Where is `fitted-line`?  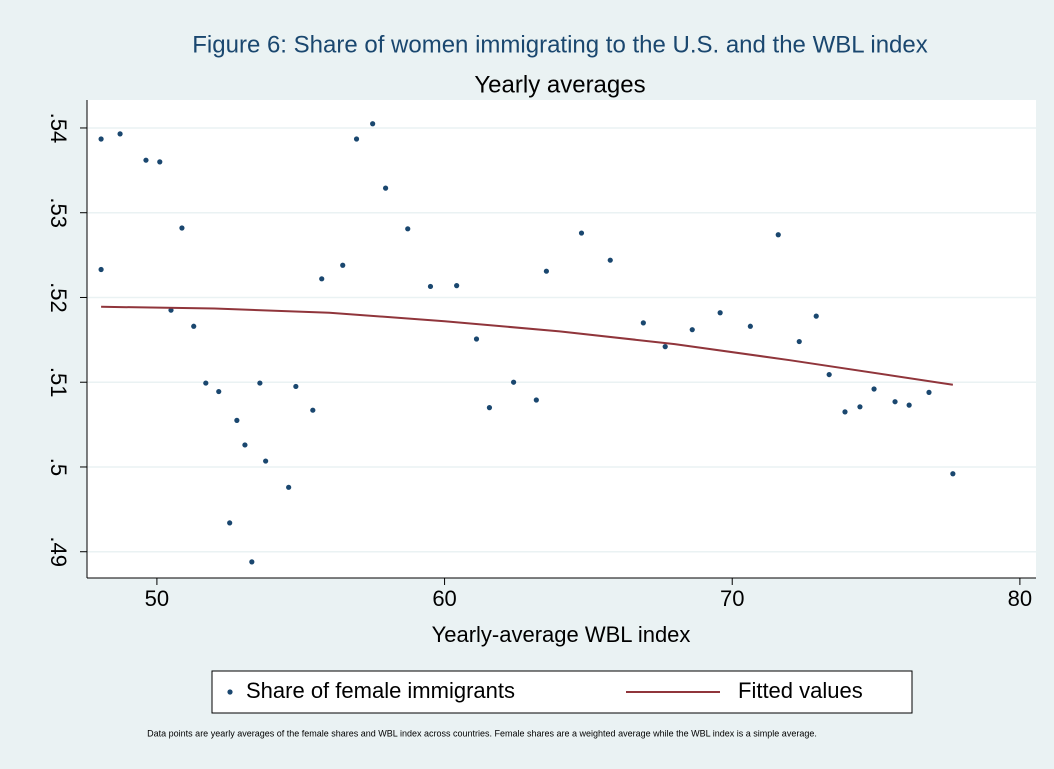
fitted-line is located at coordinates (527, 345).